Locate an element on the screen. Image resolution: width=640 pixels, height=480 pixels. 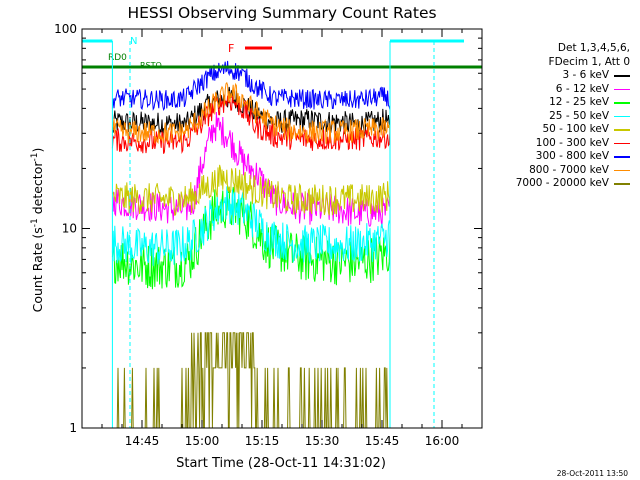
chart-title: HESSI Observing Summary Count Rates is located at coordinates (281, 13).